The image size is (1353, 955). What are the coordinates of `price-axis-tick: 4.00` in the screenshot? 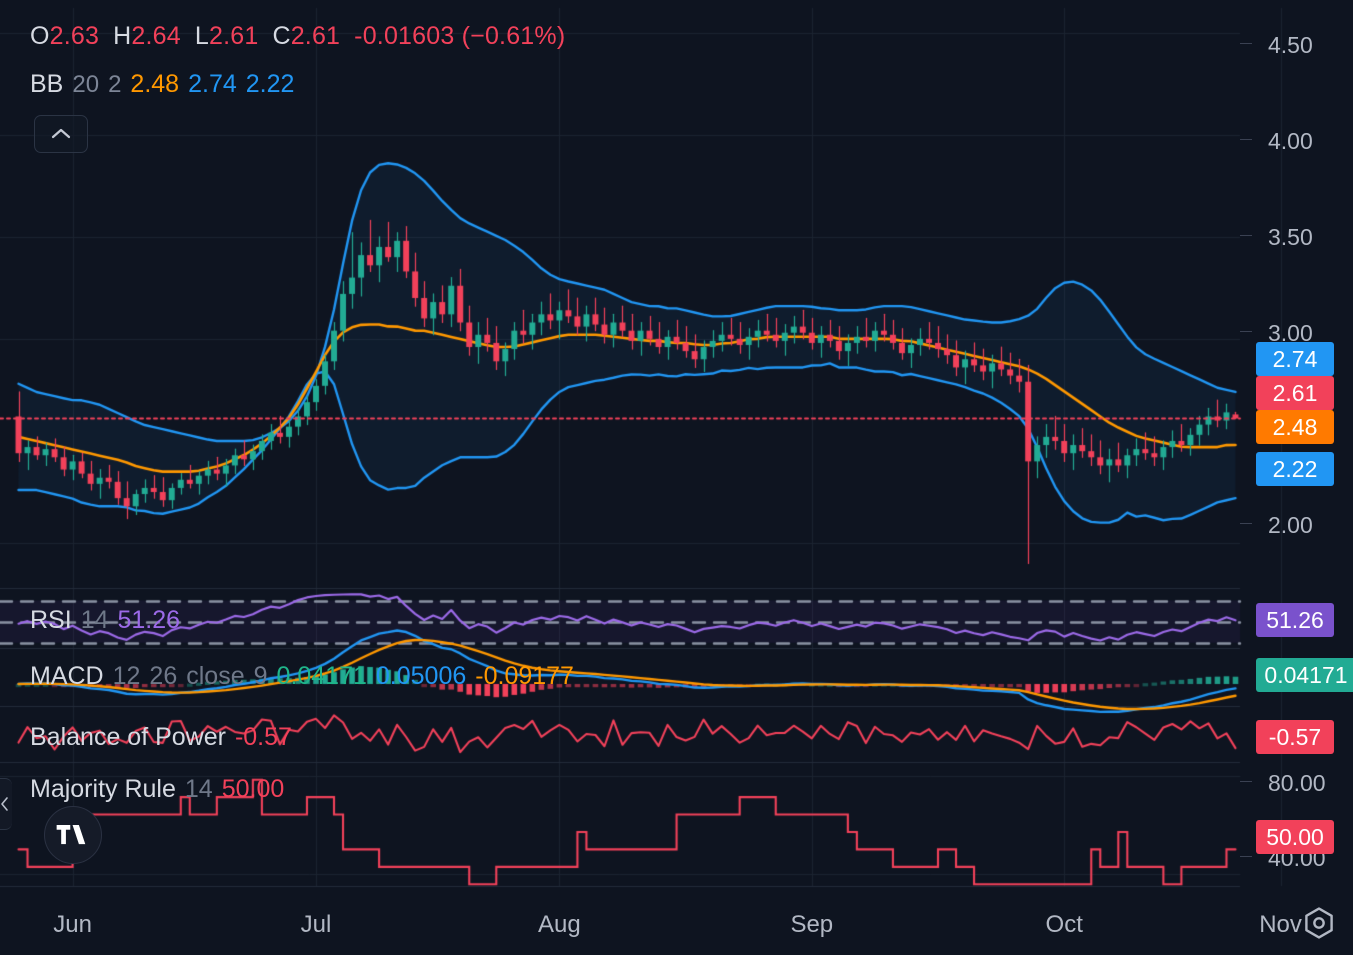 It's located at (1290, 141).